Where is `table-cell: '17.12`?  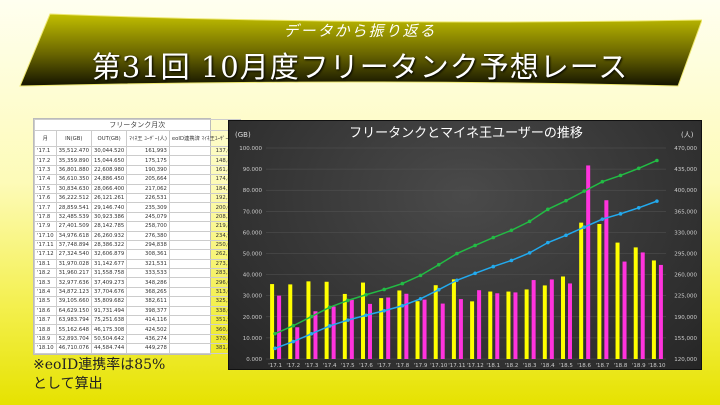
table-cell: '17.12 is located at coordinates (45, 254).